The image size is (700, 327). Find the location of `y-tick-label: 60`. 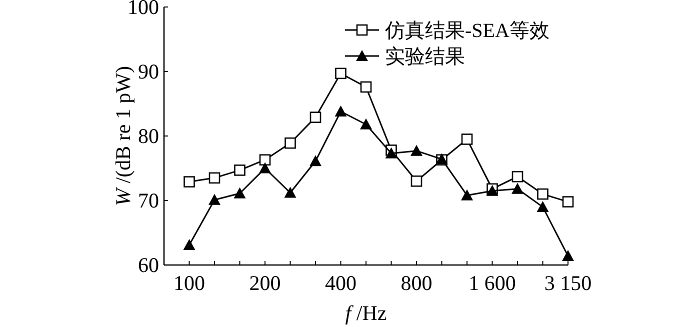

y-tick-label: 60 is located at coordinates (148, 265).